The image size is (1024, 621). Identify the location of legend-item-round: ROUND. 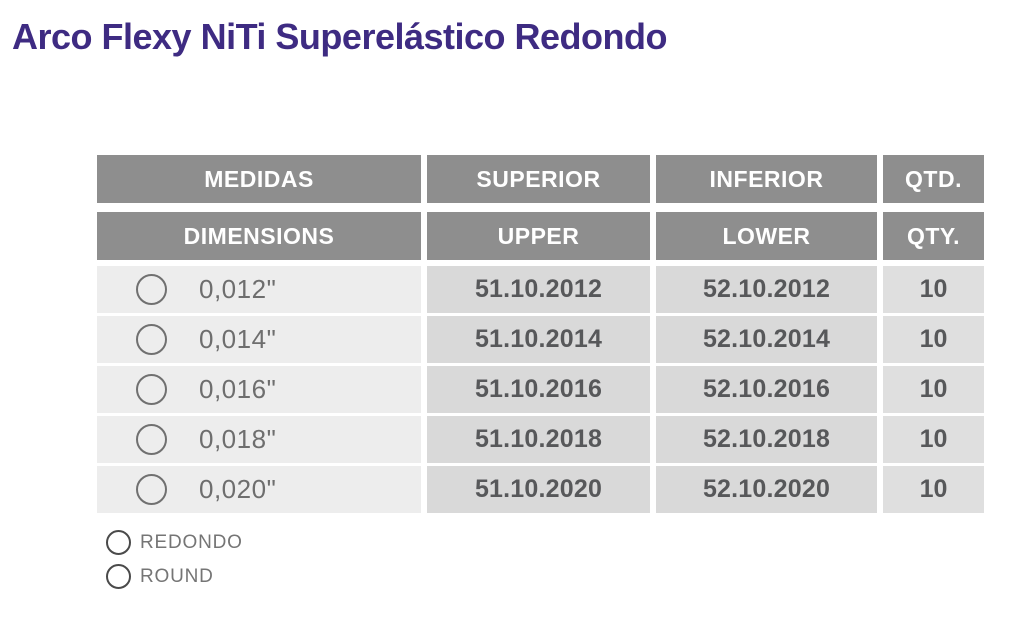
(174, 576).